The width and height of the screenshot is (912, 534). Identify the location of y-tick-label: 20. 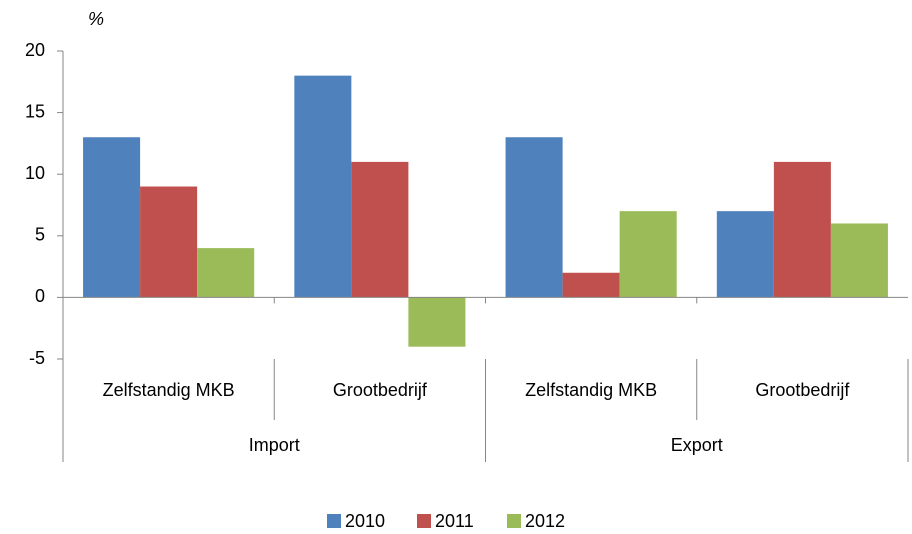
(35, 50).